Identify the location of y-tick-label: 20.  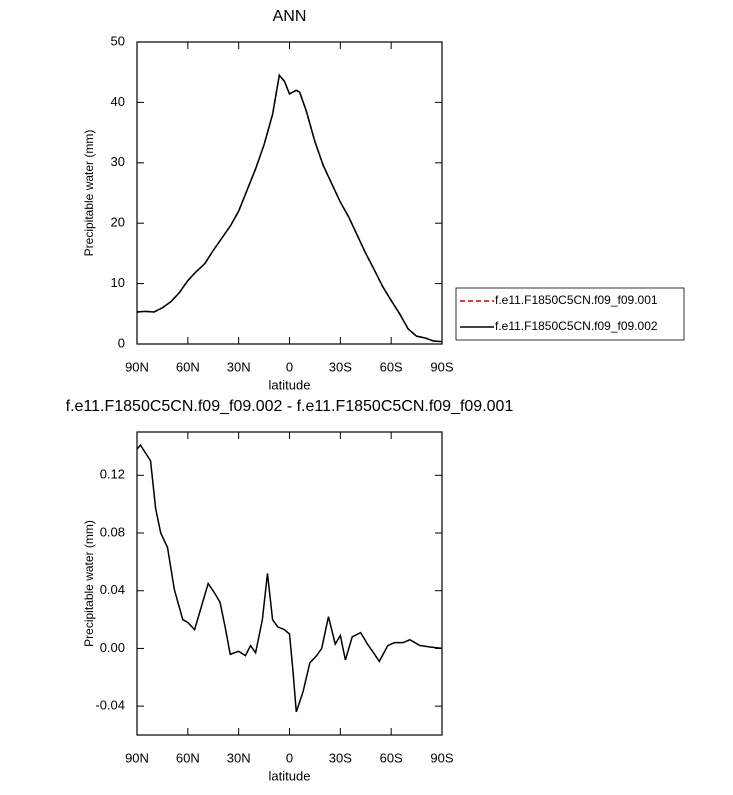
(118, 222).